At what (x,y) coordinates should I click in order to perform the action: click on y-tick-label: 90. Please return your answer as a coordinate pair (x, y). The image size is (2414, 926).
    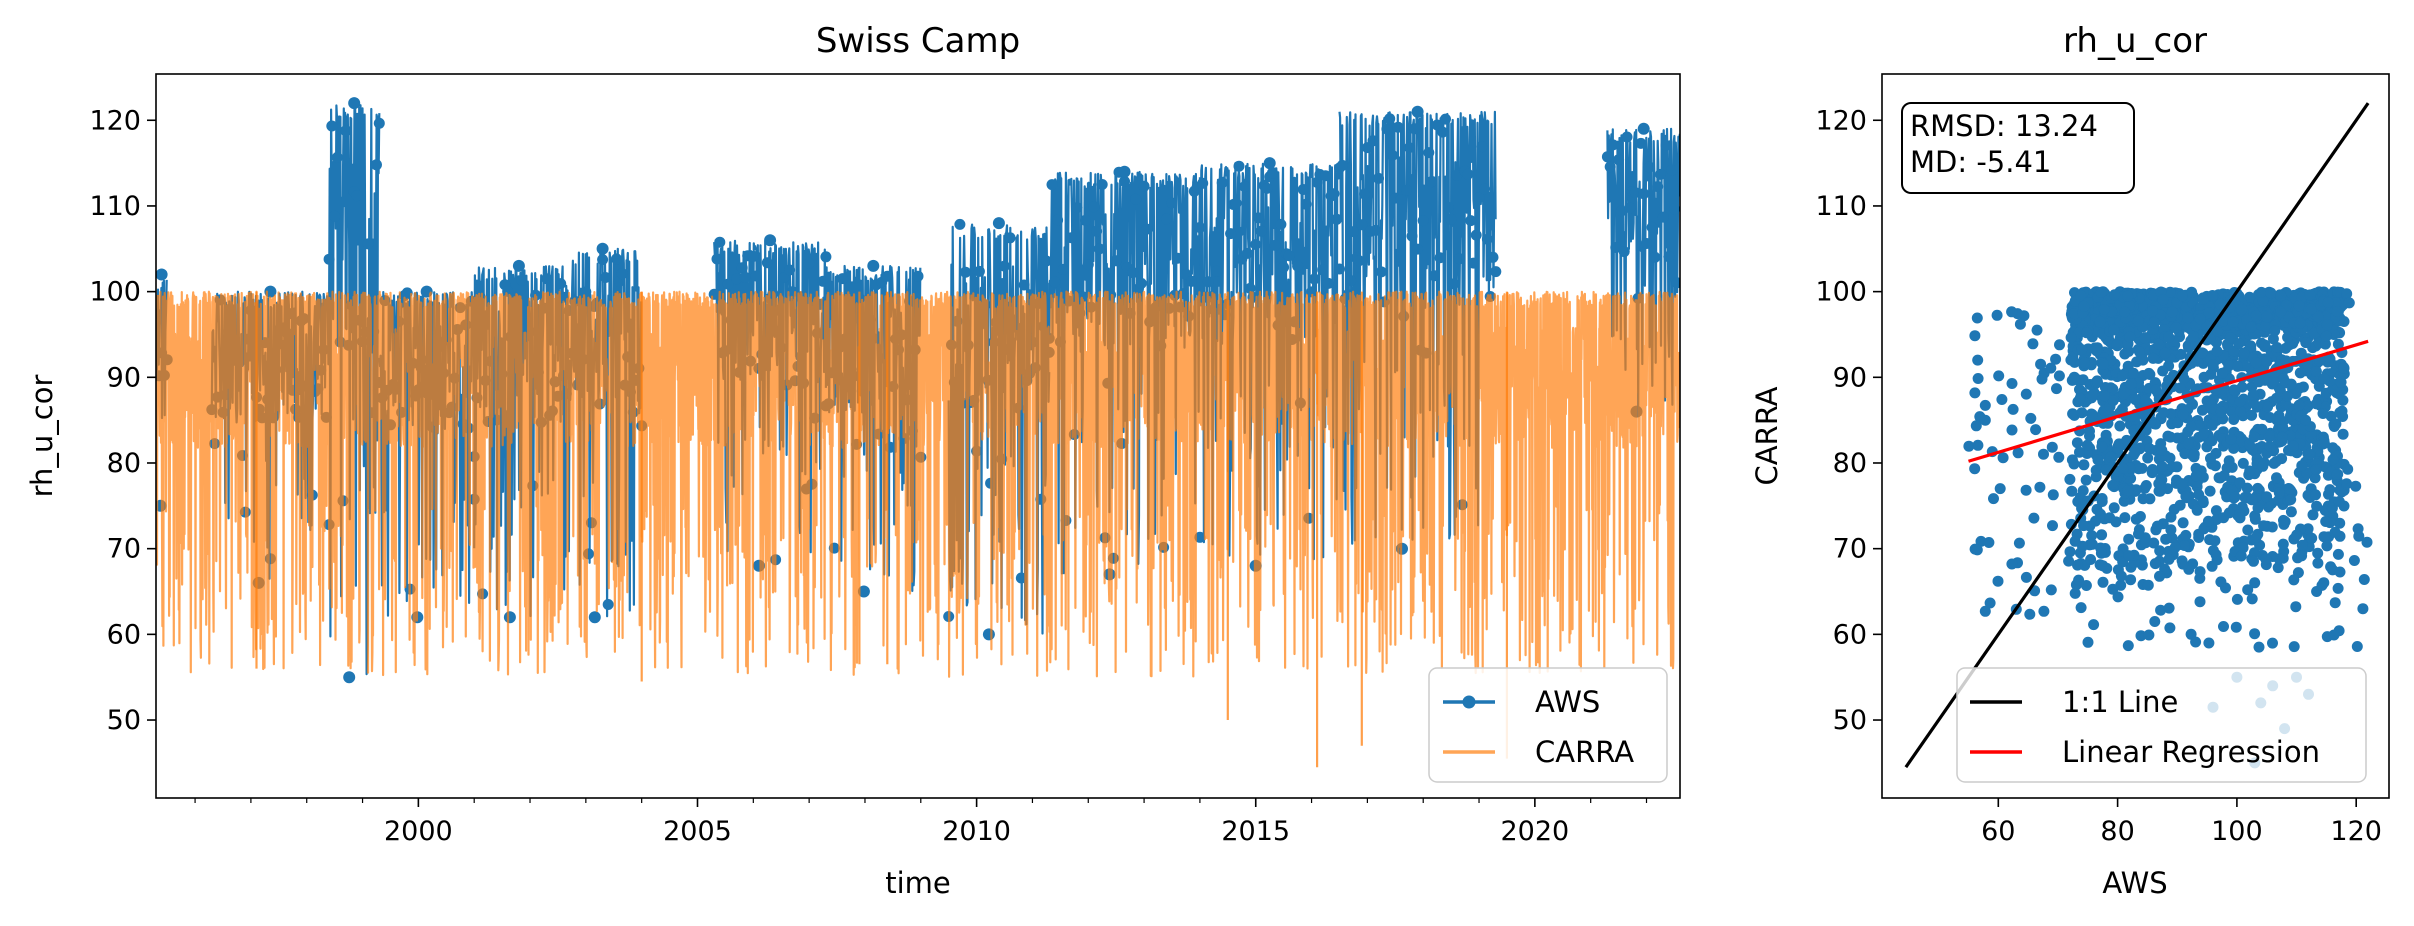
    Looking at the image, I should click on (1850, 377).